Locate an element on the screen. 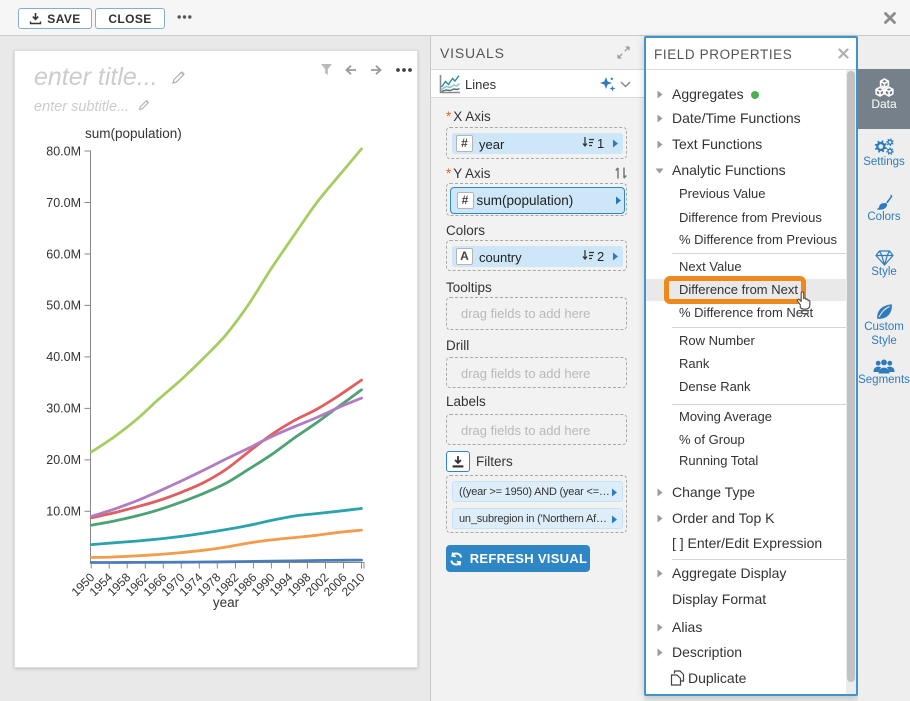  svg-text: 20.0M is located at coordinates (63, 460).